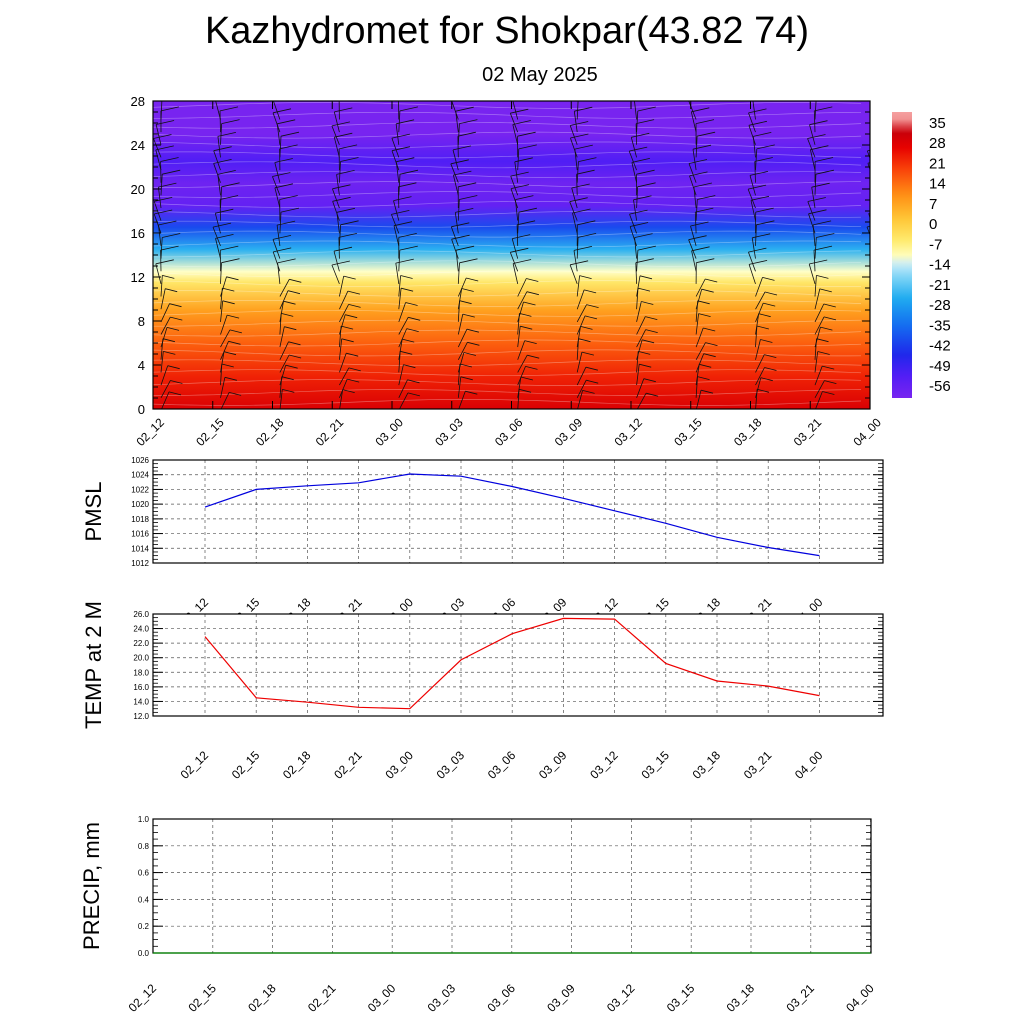  I want to click on colorbar-label: 28, so click(937, 143).